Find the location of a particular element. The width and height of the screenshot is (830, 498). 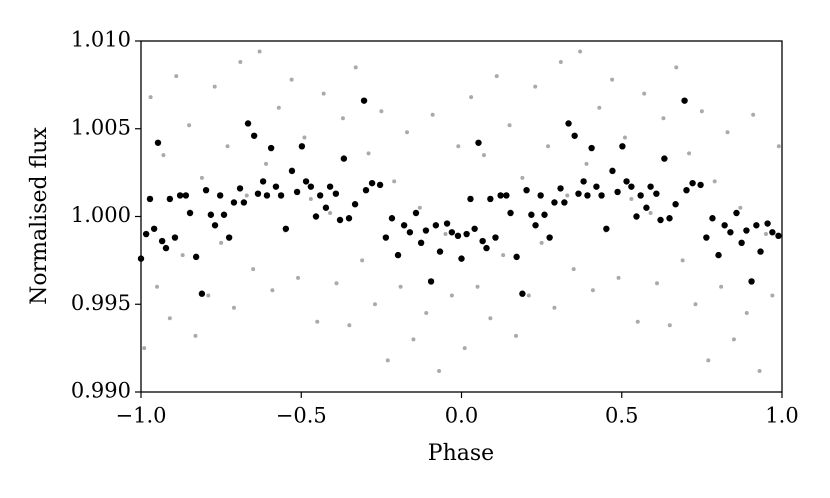

x-tick-label: −0.5 is located at coordinates (301, 416).